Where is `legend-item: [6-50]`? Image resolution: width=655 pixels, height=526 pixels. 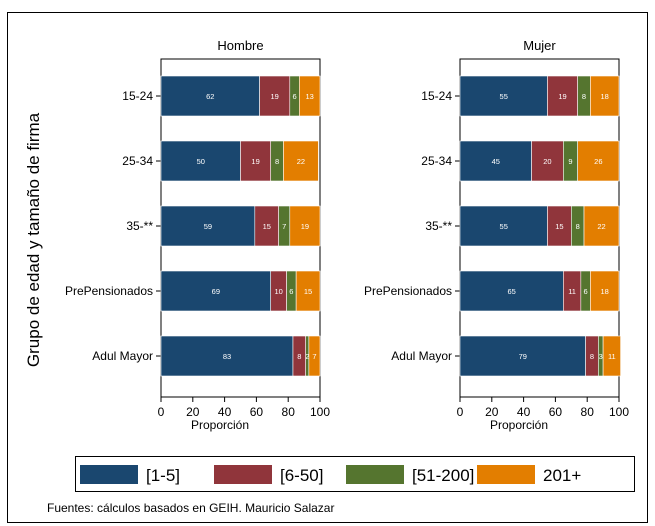 legend-item: [6-50] is located at coordinates (268, 475).